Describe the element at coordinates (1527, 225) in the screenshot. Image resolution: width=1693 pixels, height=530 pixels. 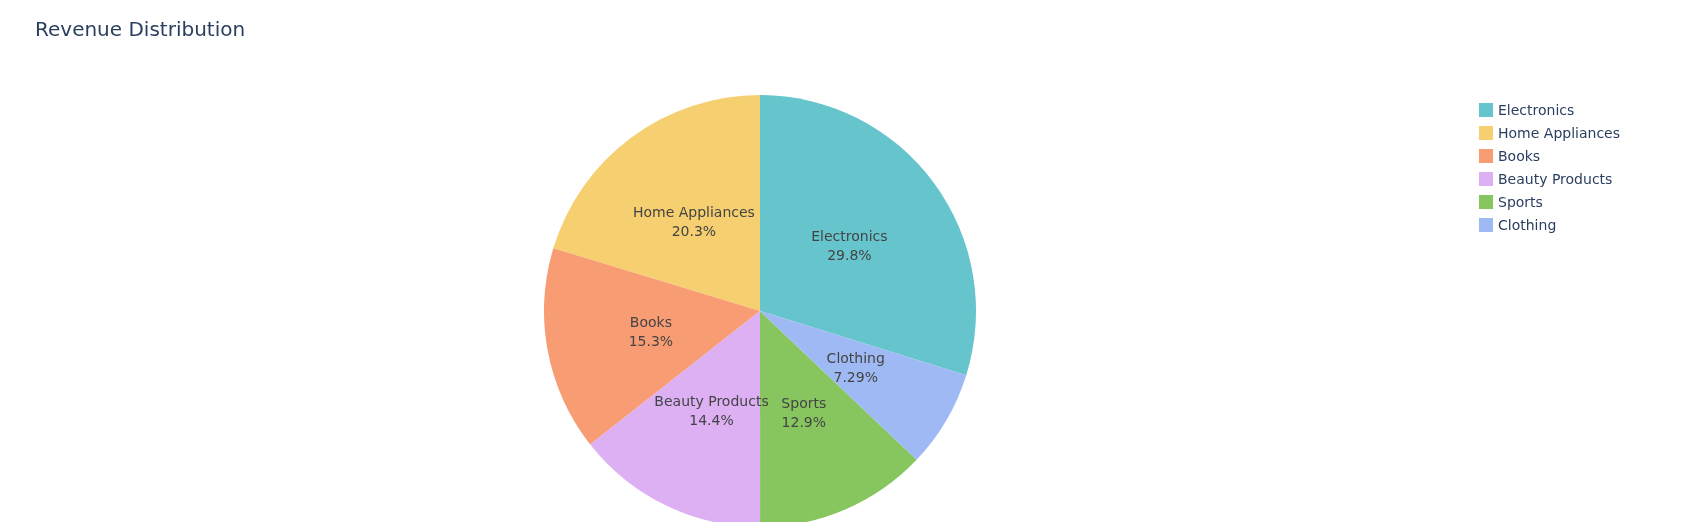
I see `legend-label: Clothing` at that location.